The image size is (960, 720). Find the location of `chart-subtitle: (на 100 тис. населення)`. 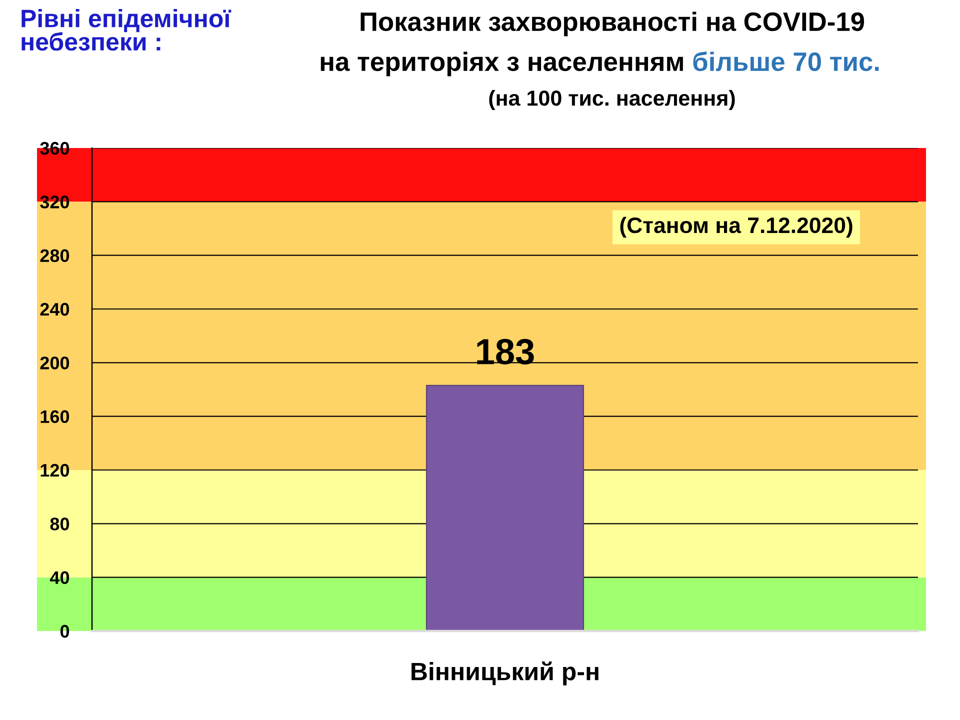

chart-subtitle: (на 100 тис. населення) is located at coordinates (612, 100).